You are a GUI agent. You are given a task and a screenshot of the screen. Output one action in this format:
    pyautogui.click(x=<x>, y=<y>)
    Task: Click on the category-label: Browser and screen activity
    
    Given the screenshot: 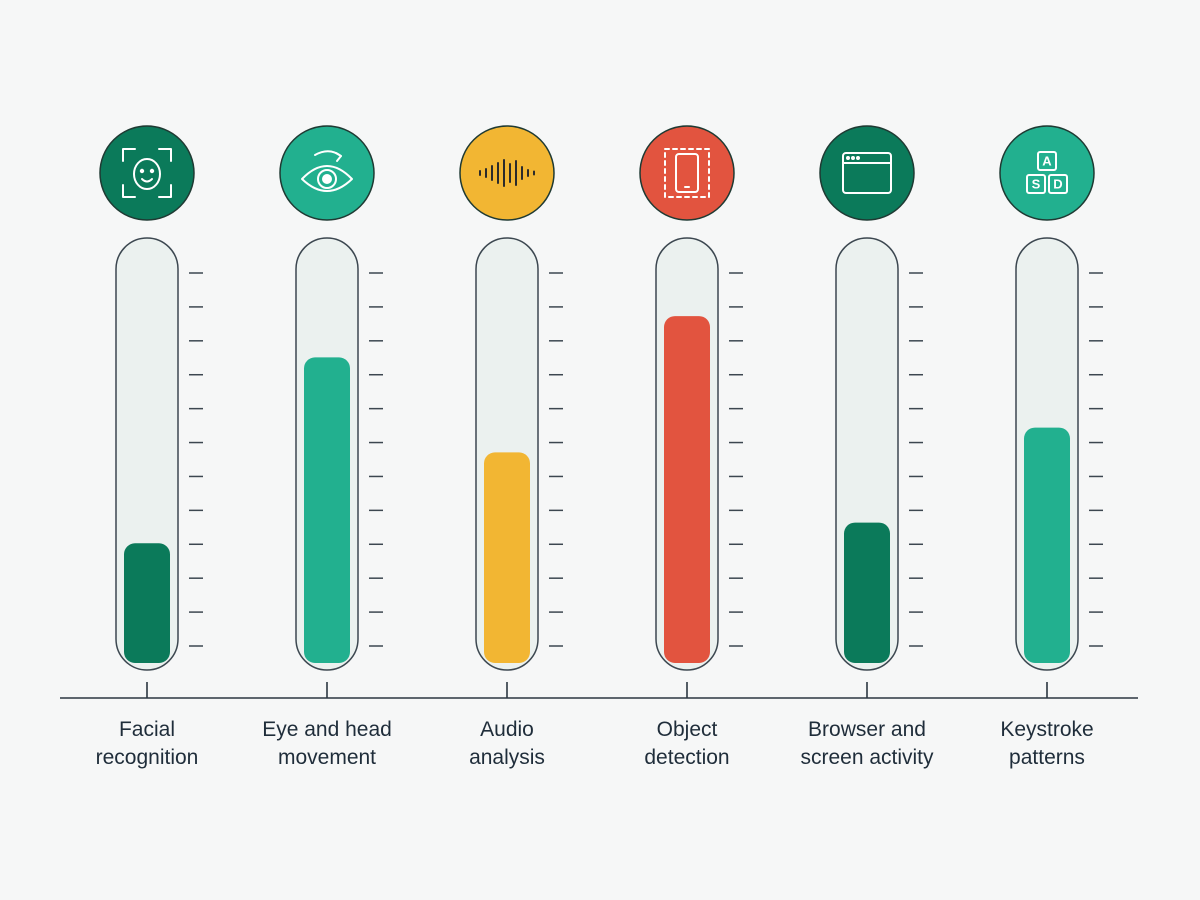 What is the action you would take?
    pyautogui.click(x=867, y=743)
    